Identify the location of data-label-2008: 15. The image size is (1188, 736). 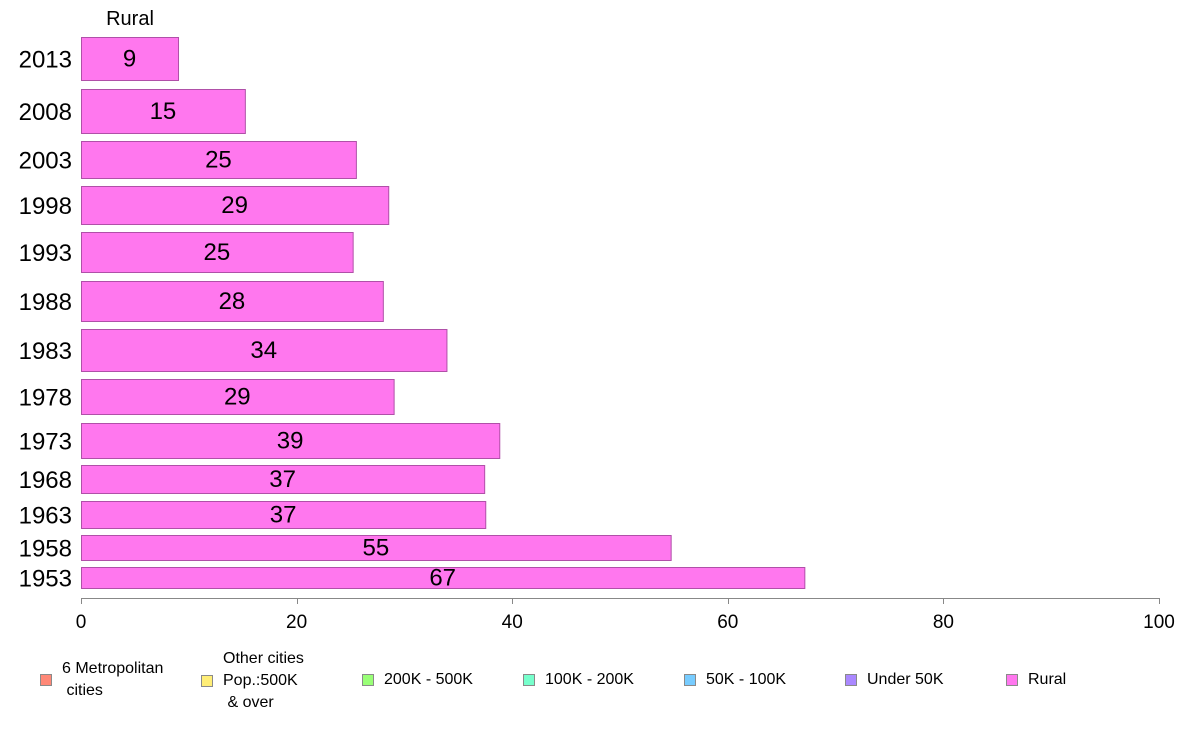
(163, 111).